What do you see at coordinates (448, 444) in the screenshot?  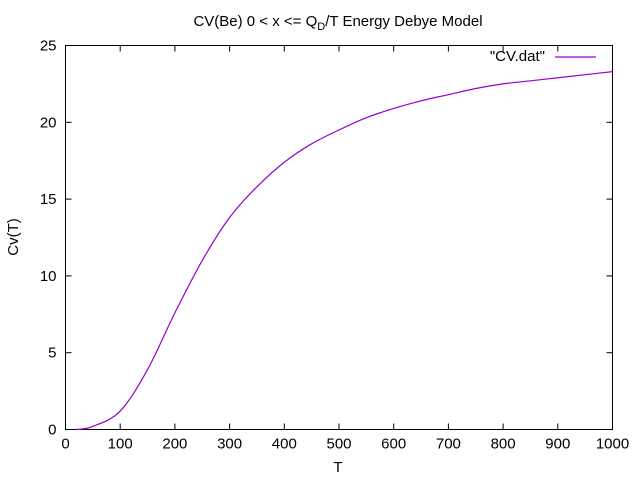 I see `x-tick-label: 700` at bounding box center [448, 444].